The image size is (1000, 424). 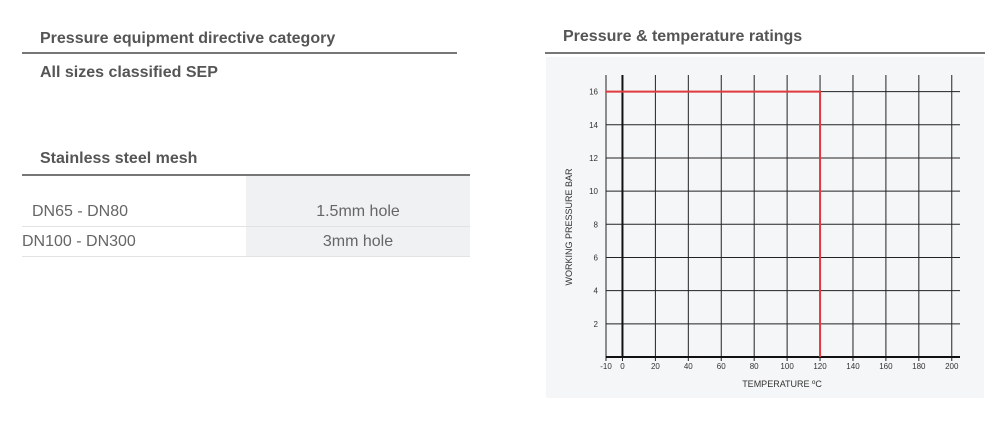 I want to click on y-tick-label: 6, so click(x=596, y=257).